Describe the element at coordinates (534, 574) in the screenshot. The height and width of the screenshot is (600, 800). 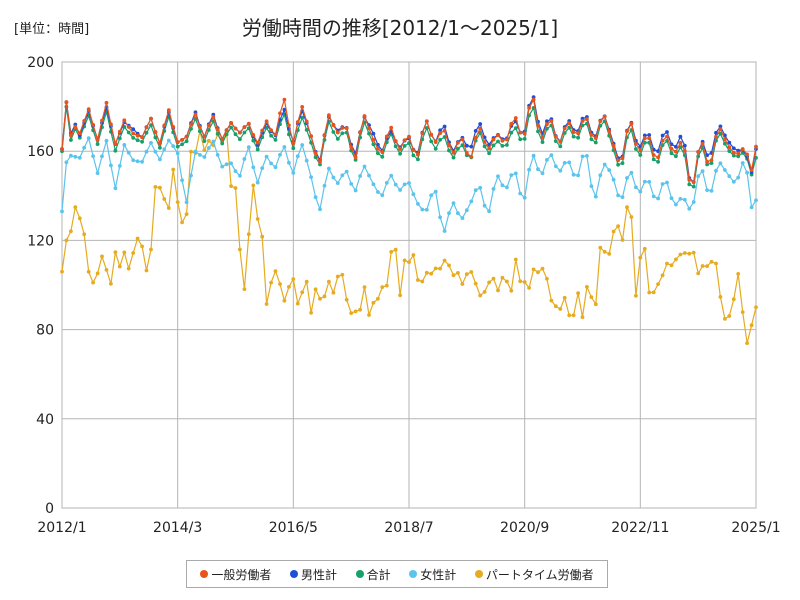
I see `legend-item-parttime: パートタイム労働者` at that location.